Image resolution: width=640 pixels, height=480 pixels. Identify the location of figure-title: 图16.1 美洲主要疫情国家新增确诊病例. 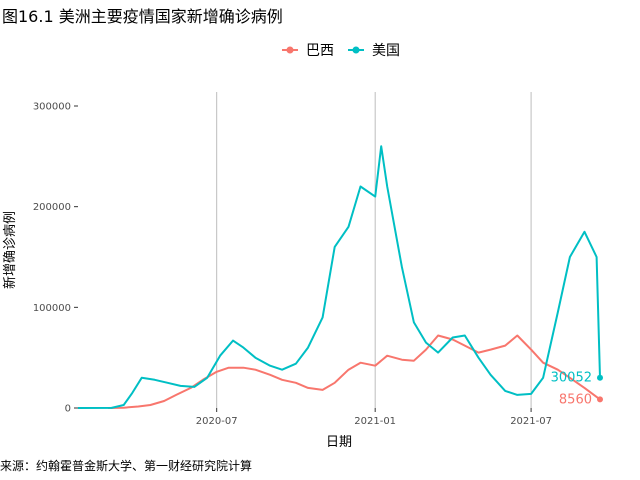
(142, 16).